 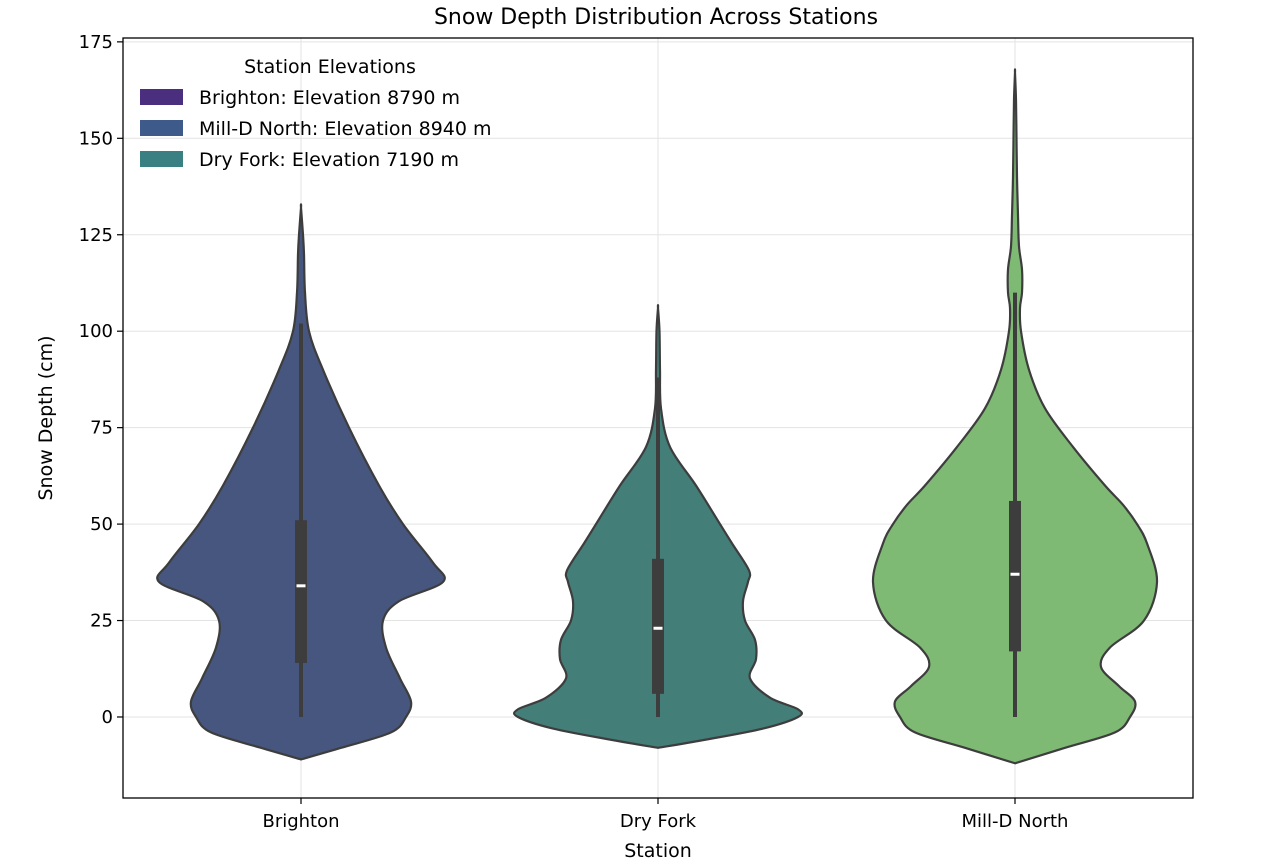 I want to click on y-tick-label: 25, so click(x=101, y=621).